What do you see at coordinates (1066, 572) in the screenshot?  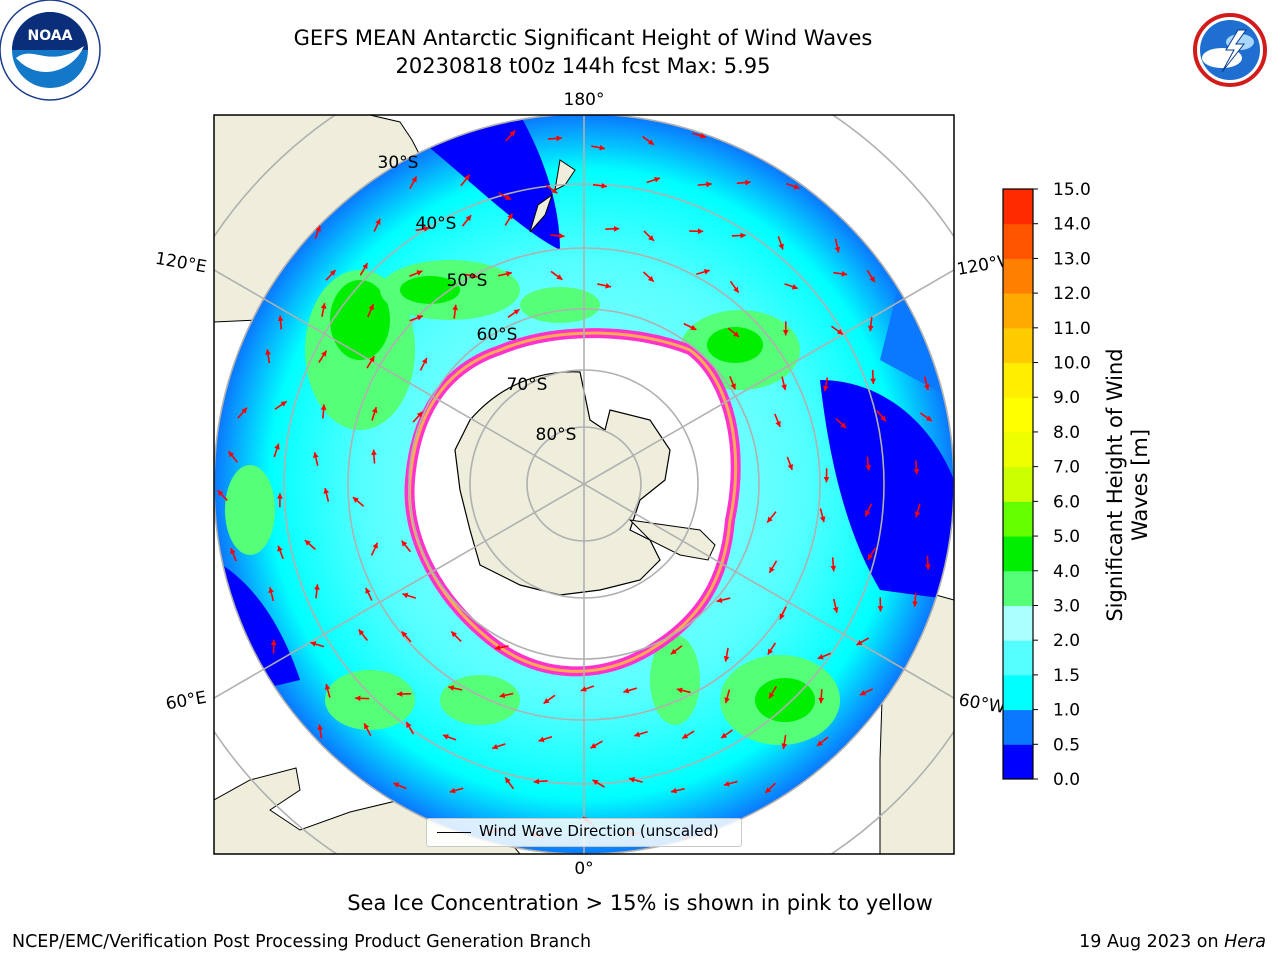 I see `colorbar-tick-label: 4.0` at bounding box center [1066, 572].